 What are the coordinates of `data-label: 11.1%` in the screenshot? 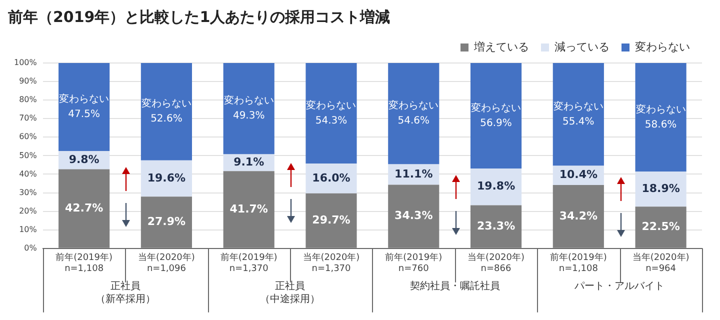 It's located at (413, 173).